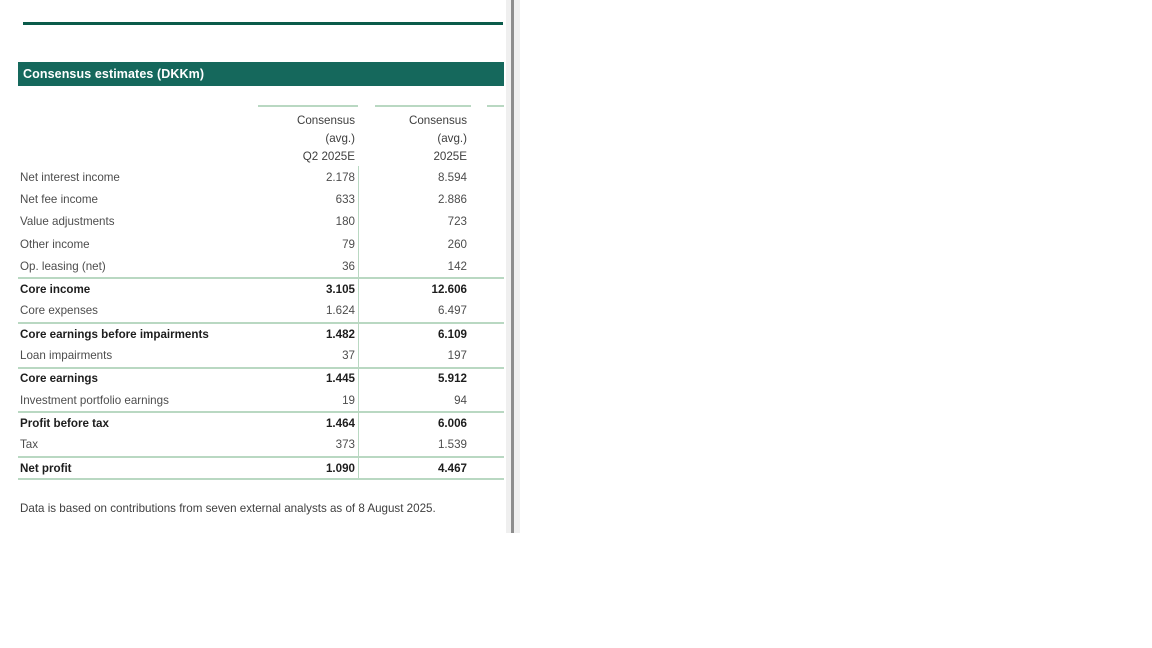 The image size is (1152, 648). Describe the element at coordinates (414, 289) in the screenshot. I see `row-value-2025e: 12.606` at that location.